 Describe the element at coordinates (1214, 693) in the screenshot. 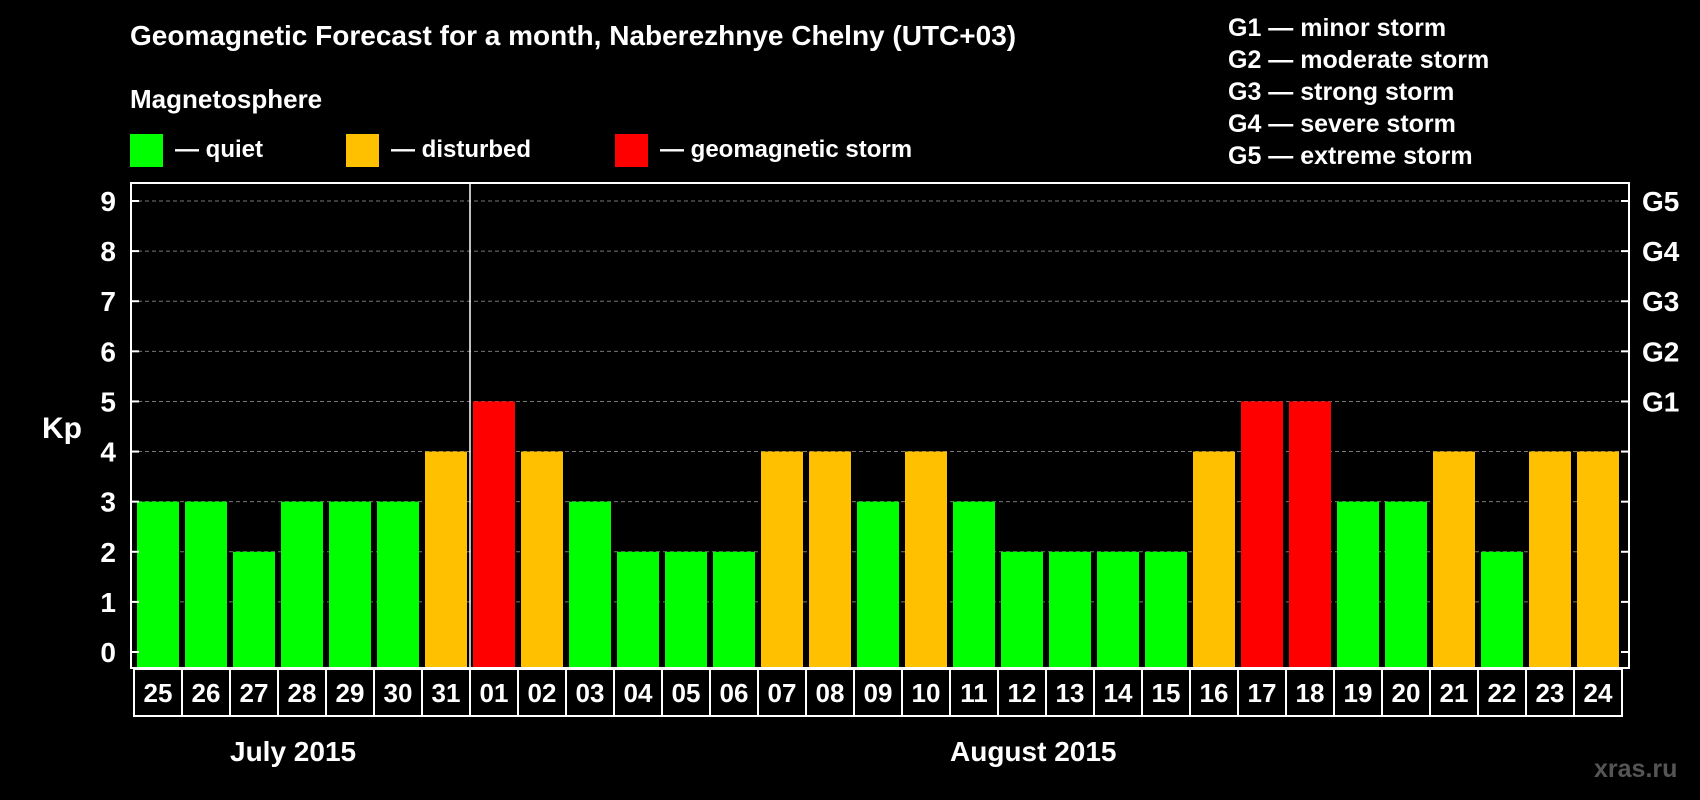

I see `x-tick-label: 16` at that location.